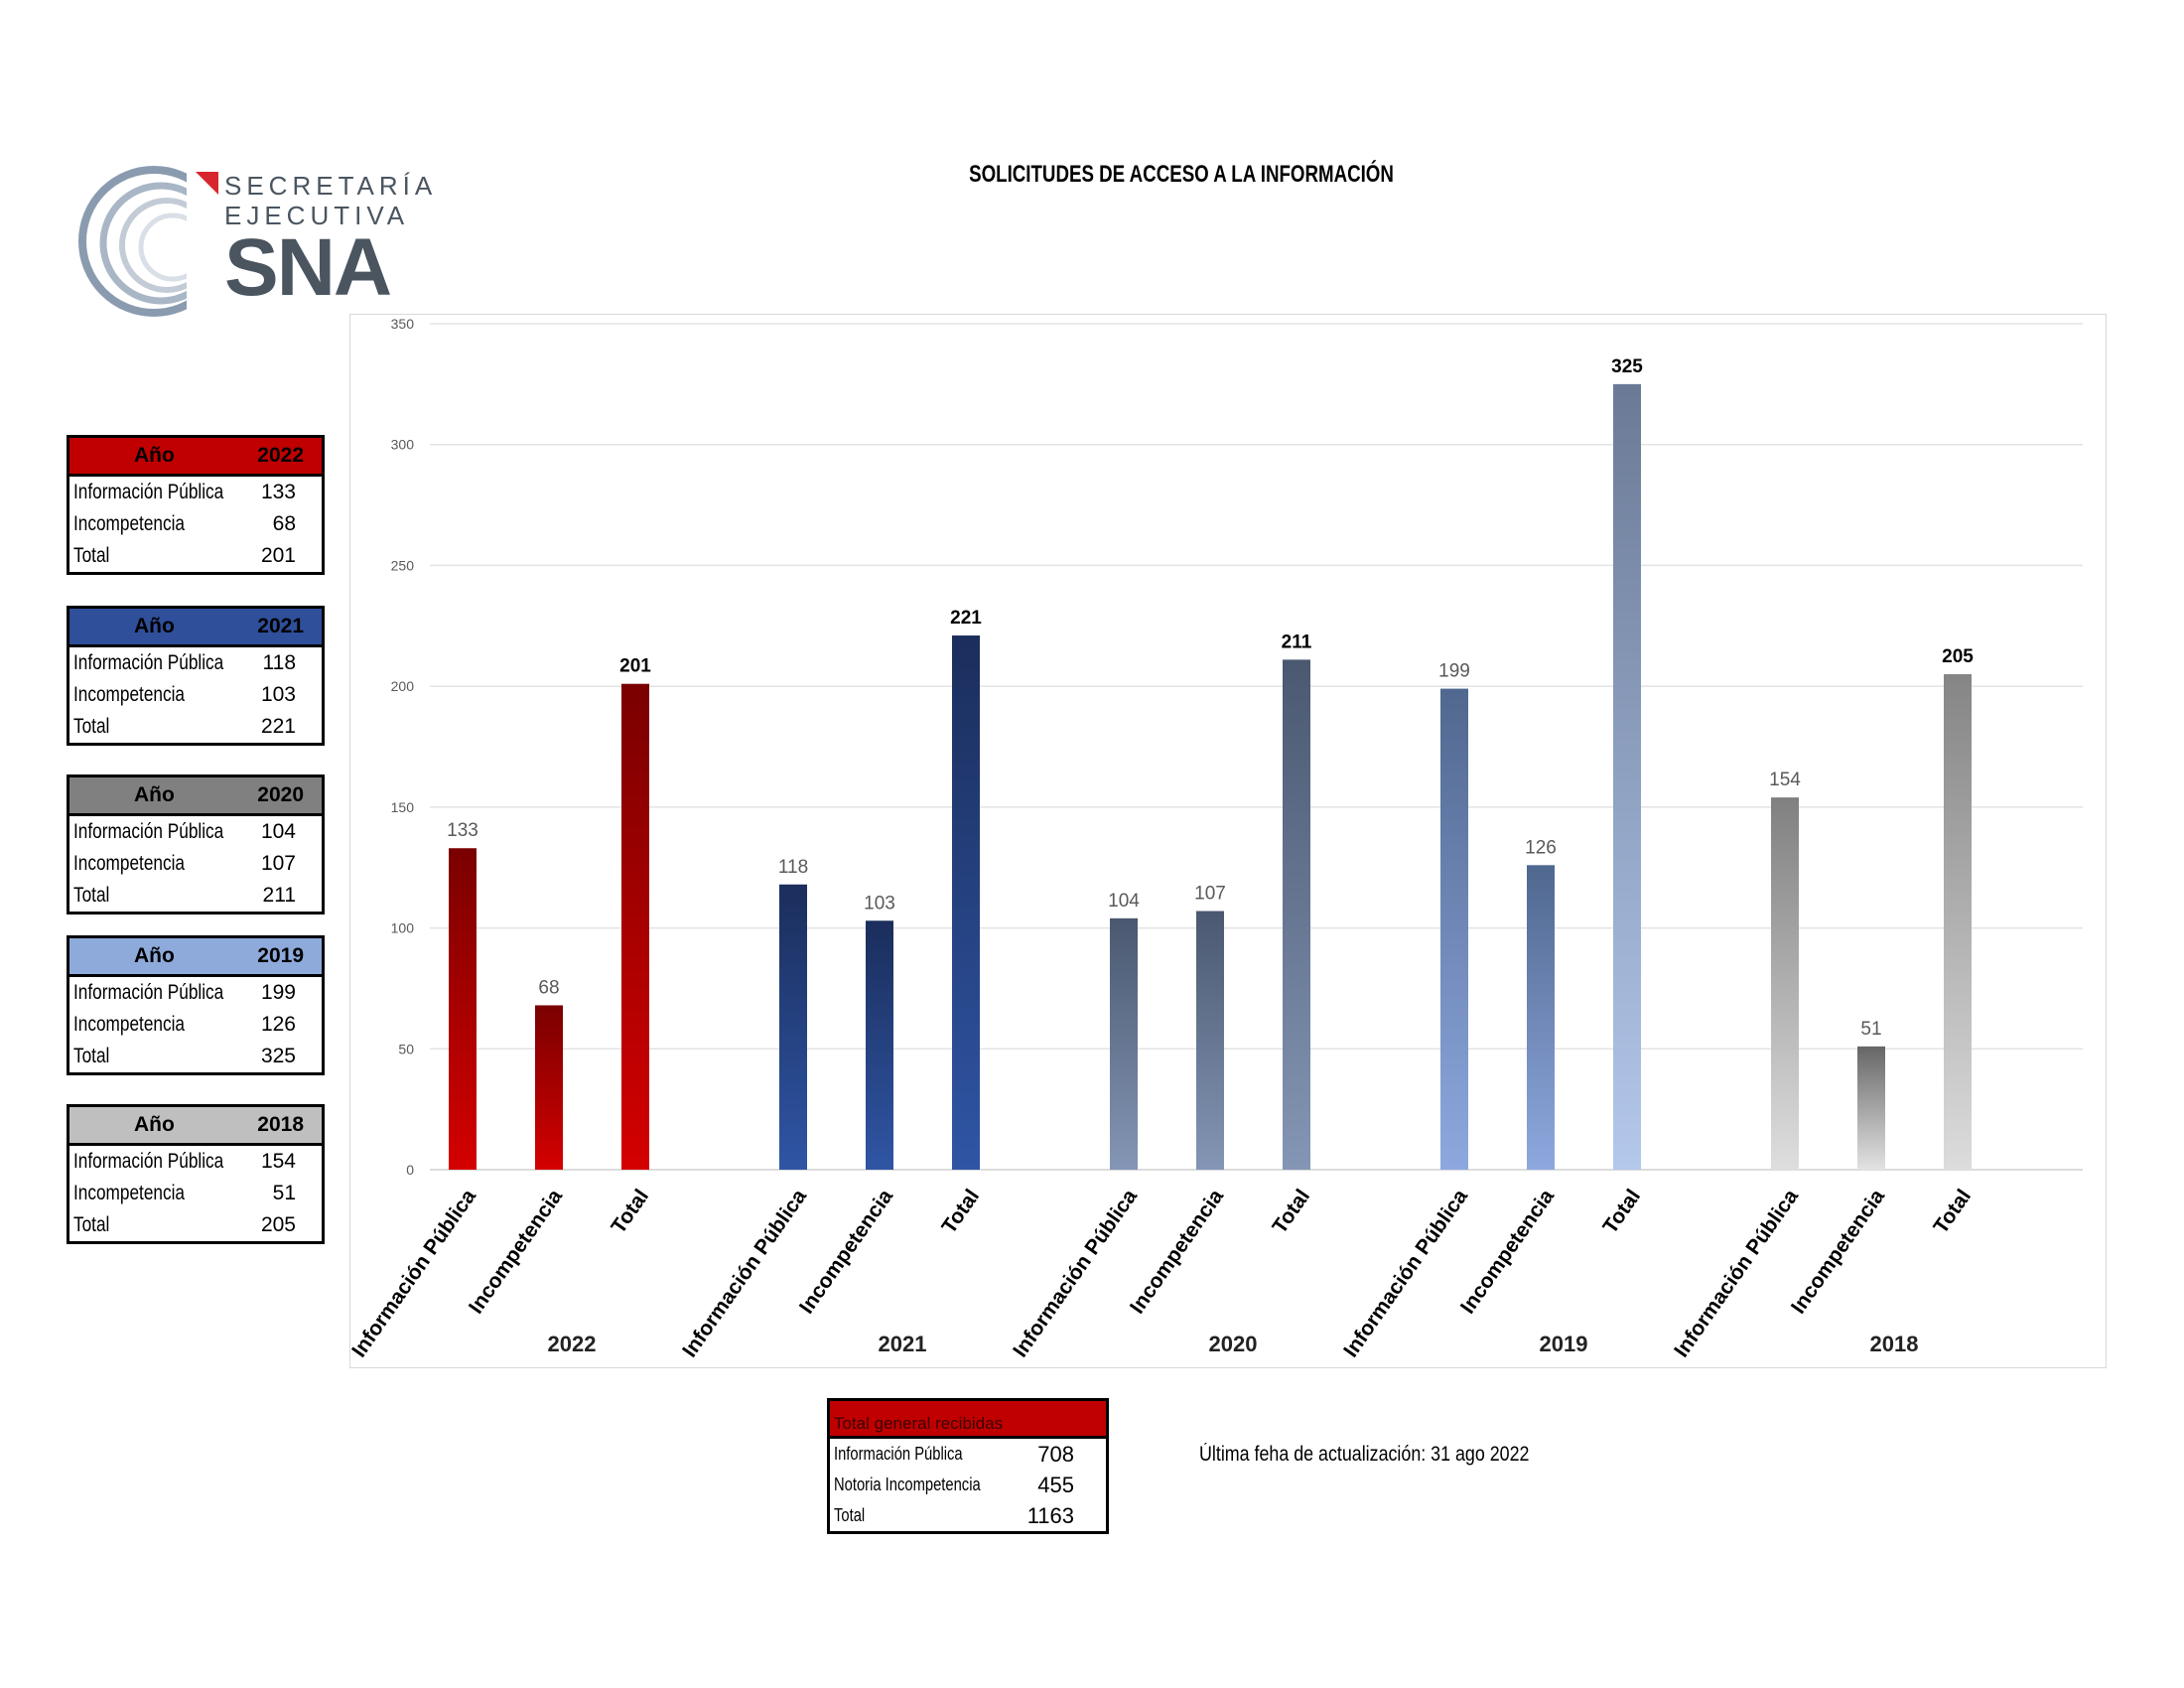 The height and width of the screenshot is (1688, 2184). I want to click on table-row: Incompetencia 51, so click(195, 1193).